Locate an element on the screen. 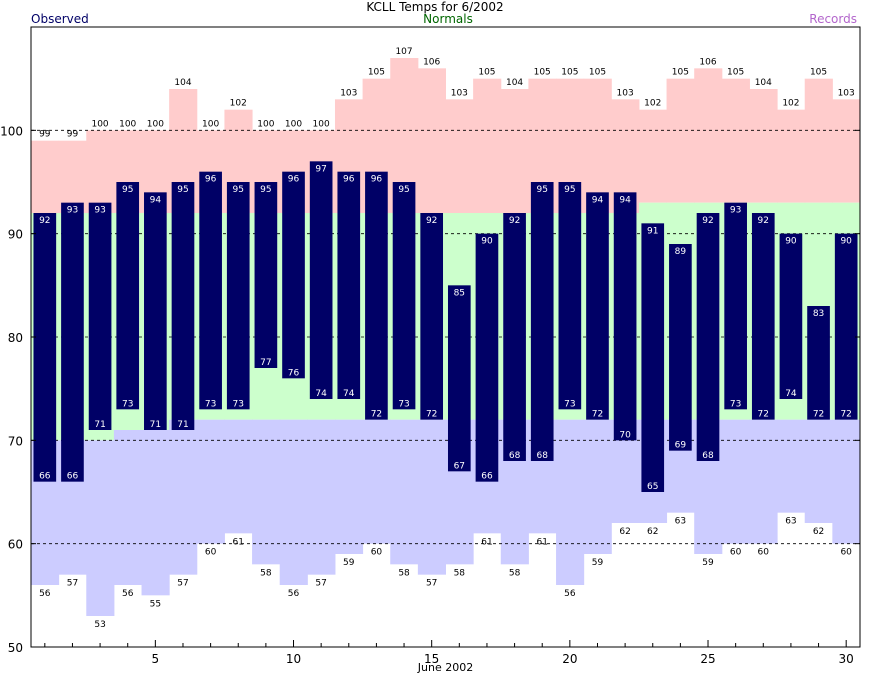 This screenshot has width=870, height=676. y-tick-label: 60 is located at coordinates (15, 545).